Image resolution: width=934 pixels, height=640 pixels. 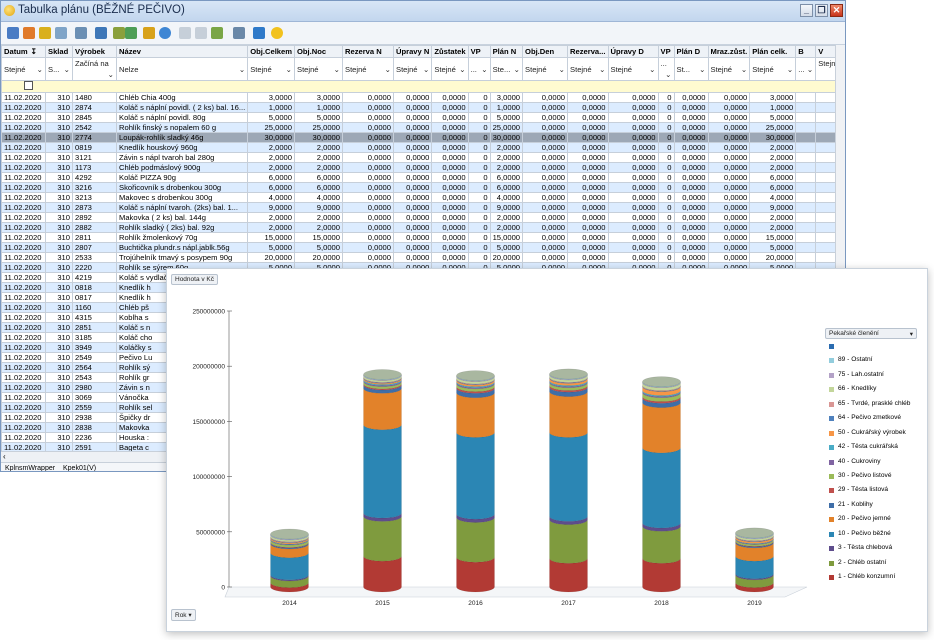 What do you see at coordinates (94, 407) in the screenshot?
I see `table-cell: 2559` at bounding box center [94, 407].